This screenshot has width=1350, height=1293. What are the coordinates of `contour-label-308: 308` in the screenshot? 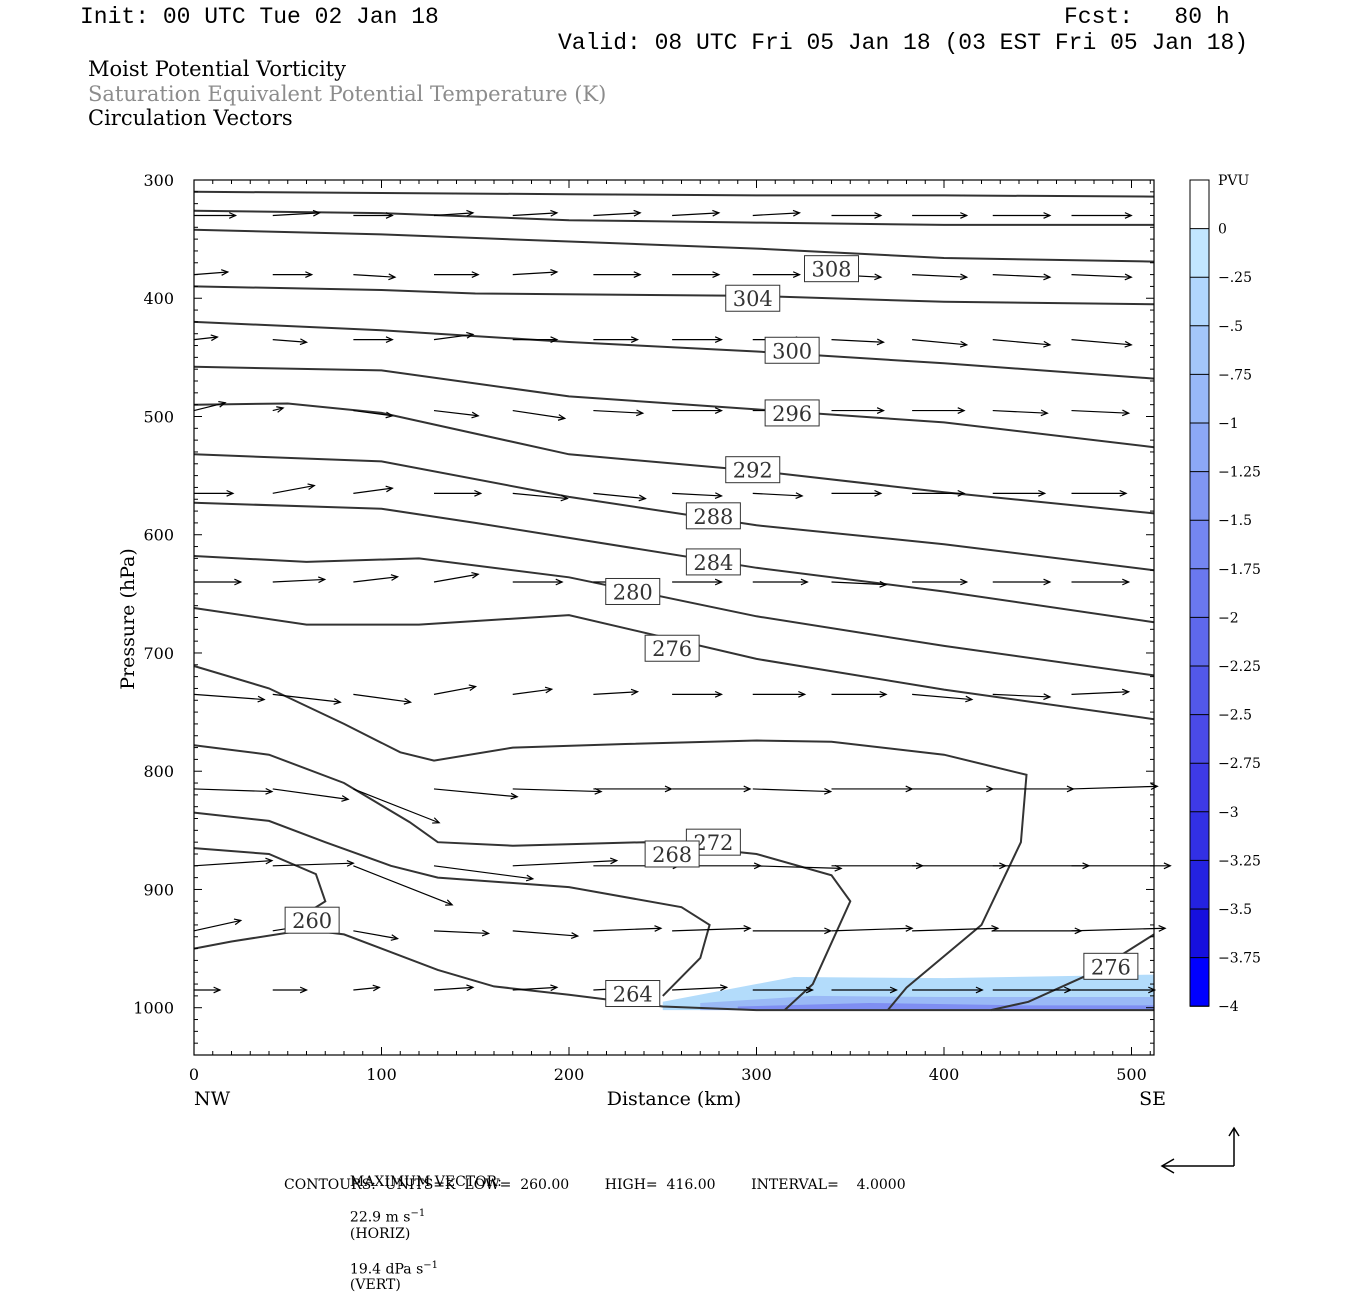 It's located at (831, 269).